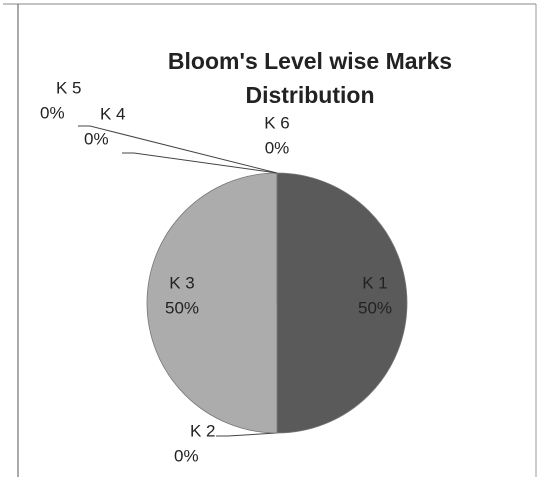  Describe the element at coordinates (113, 113) in the screenshot. I see `slice-label: K 4` at that location.